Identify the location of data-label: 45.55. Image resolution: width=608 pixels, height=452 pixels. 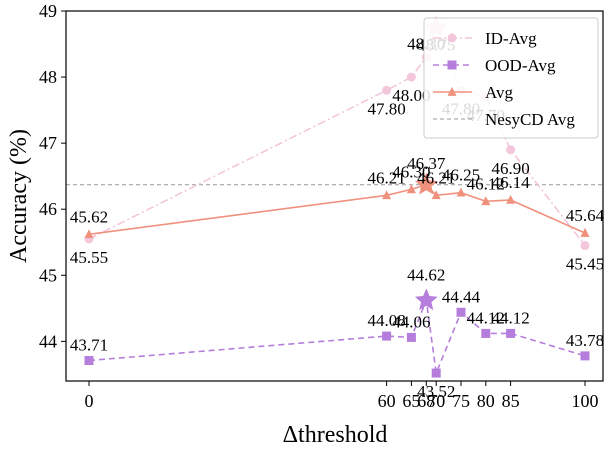
(89, 257).